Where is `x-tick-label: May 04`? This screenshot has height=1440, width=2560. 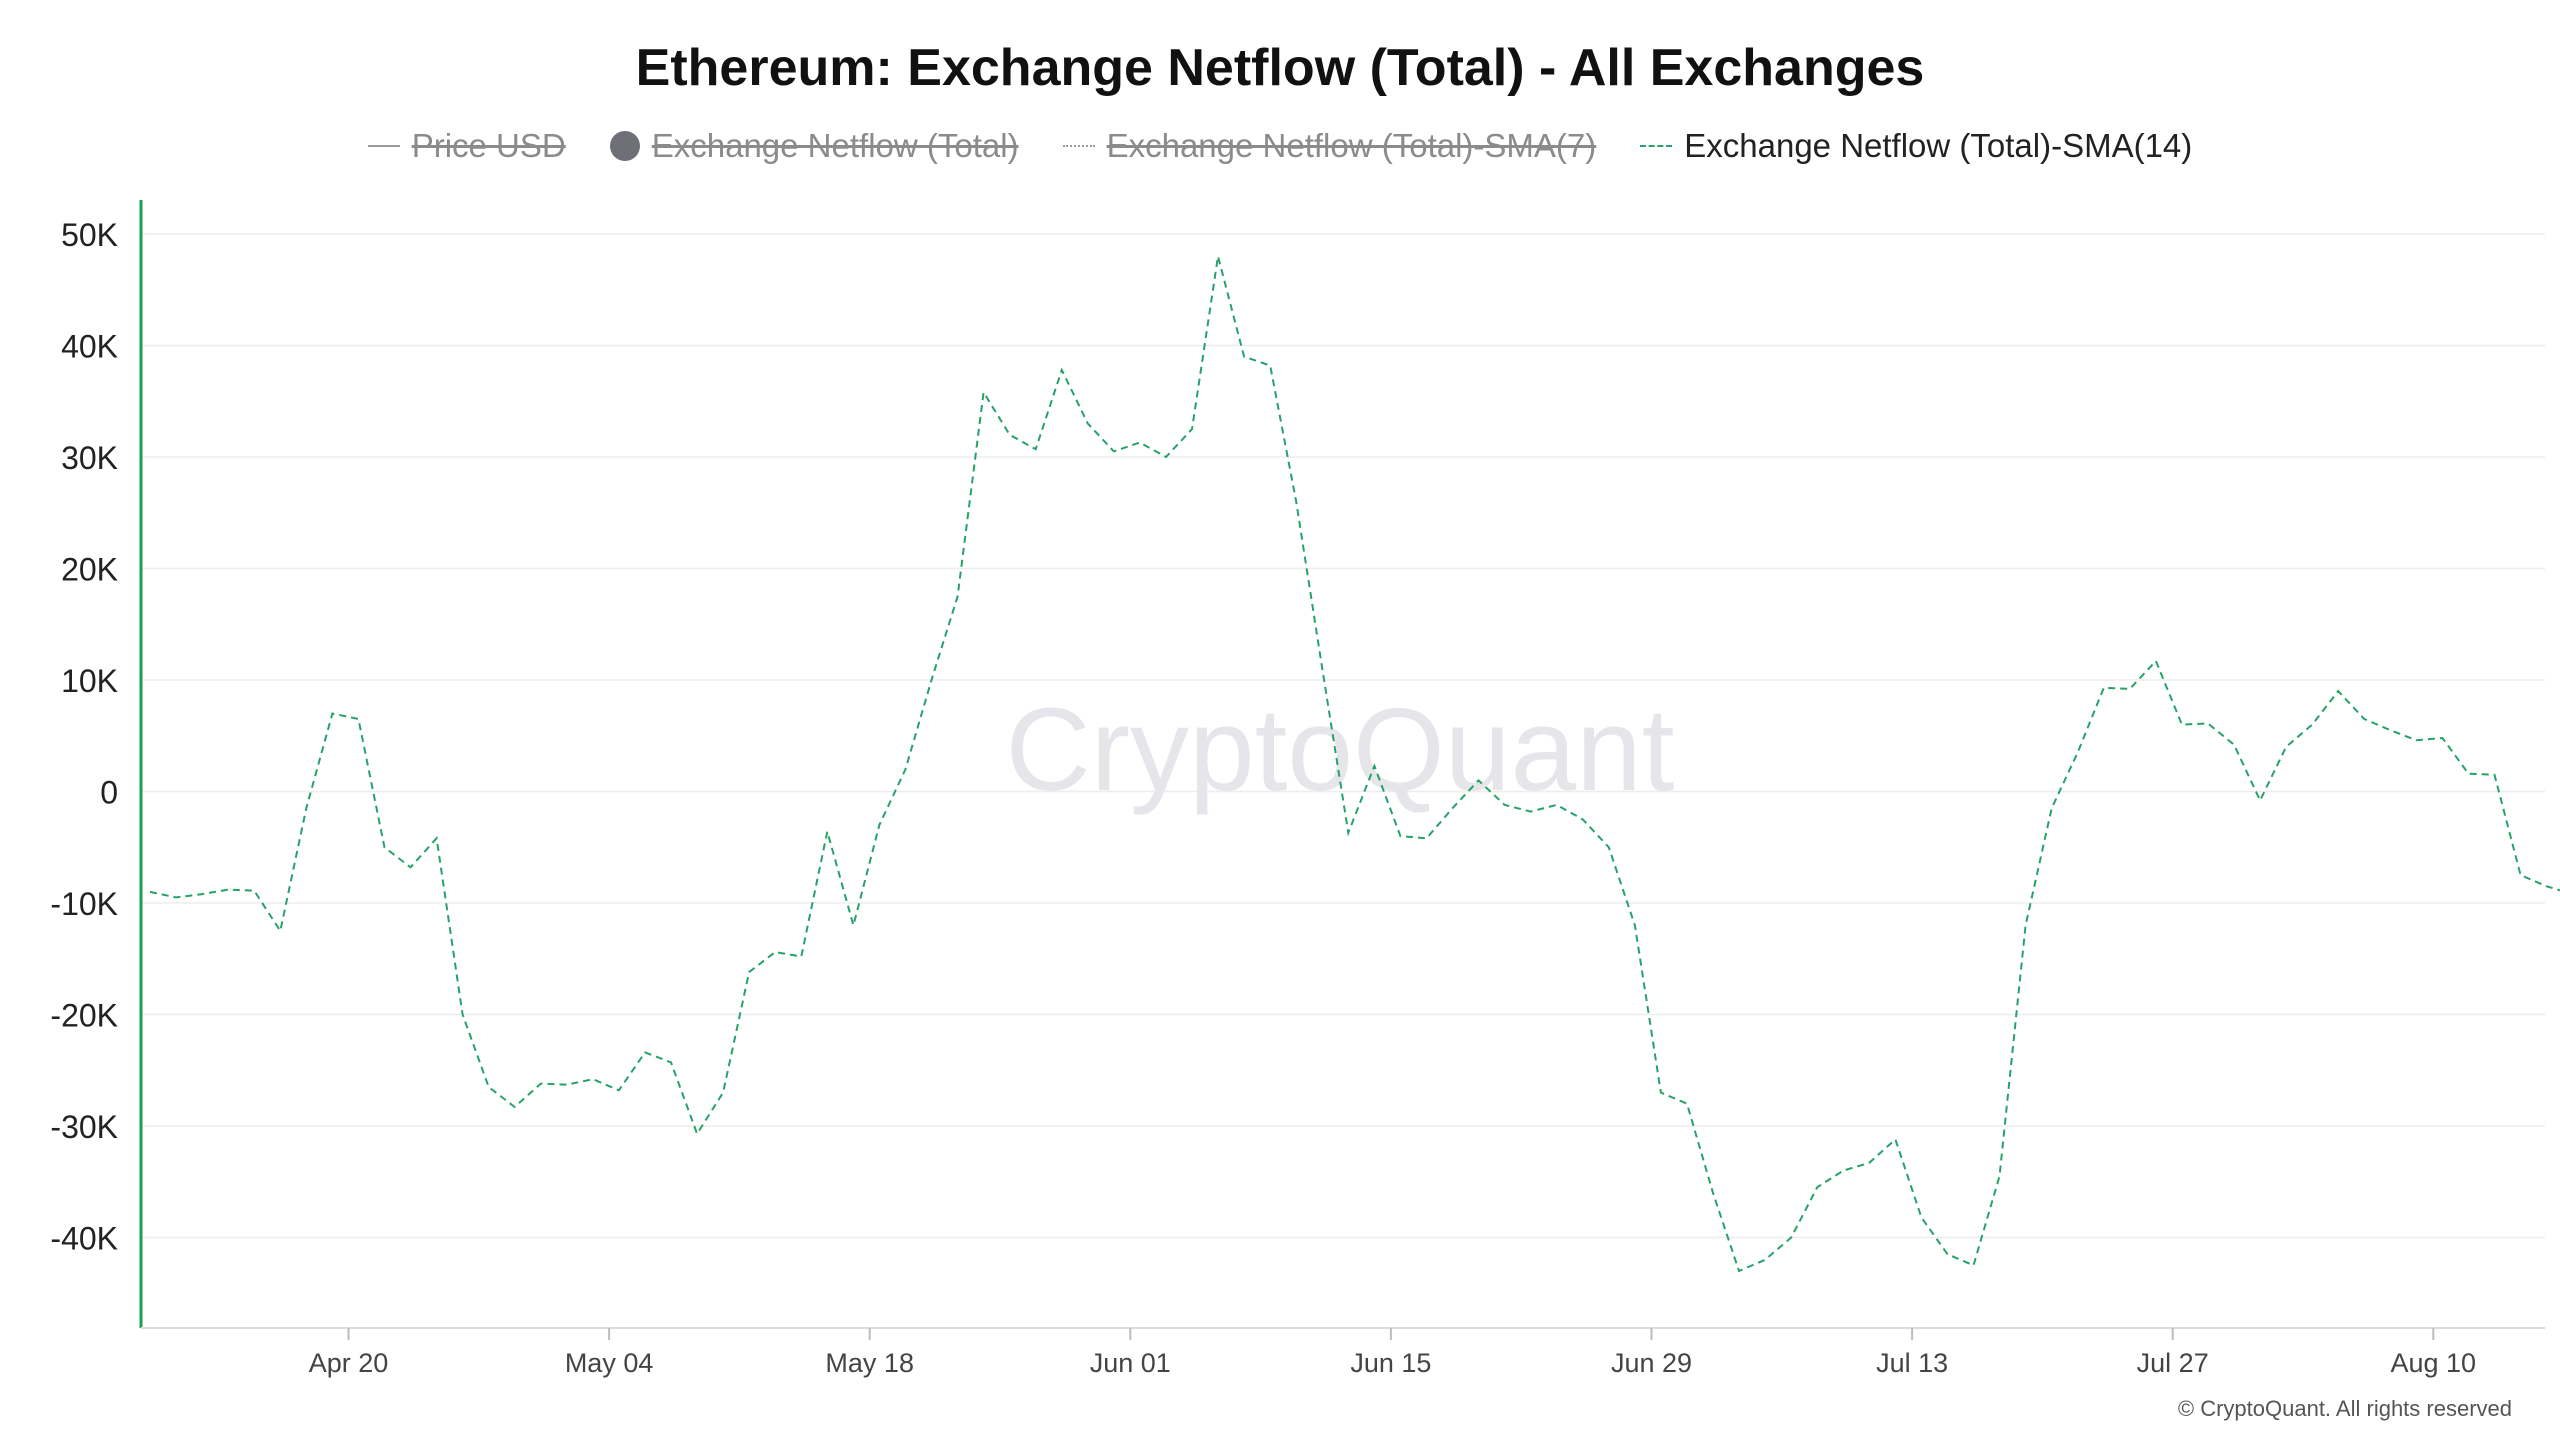
x-tick-label: May 04 is located at coordinates (609, 1363).